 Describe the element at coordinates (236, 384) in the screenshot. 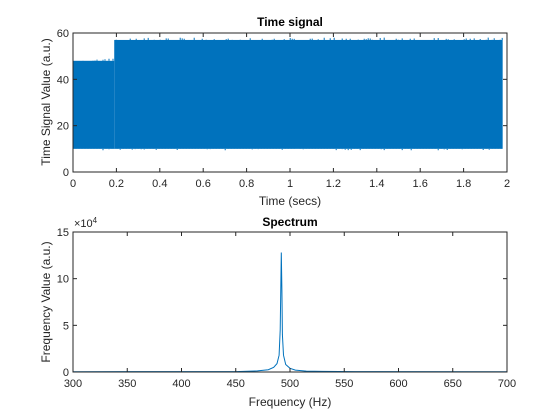

I see `spectrum-xtick-label: 450` at that location.